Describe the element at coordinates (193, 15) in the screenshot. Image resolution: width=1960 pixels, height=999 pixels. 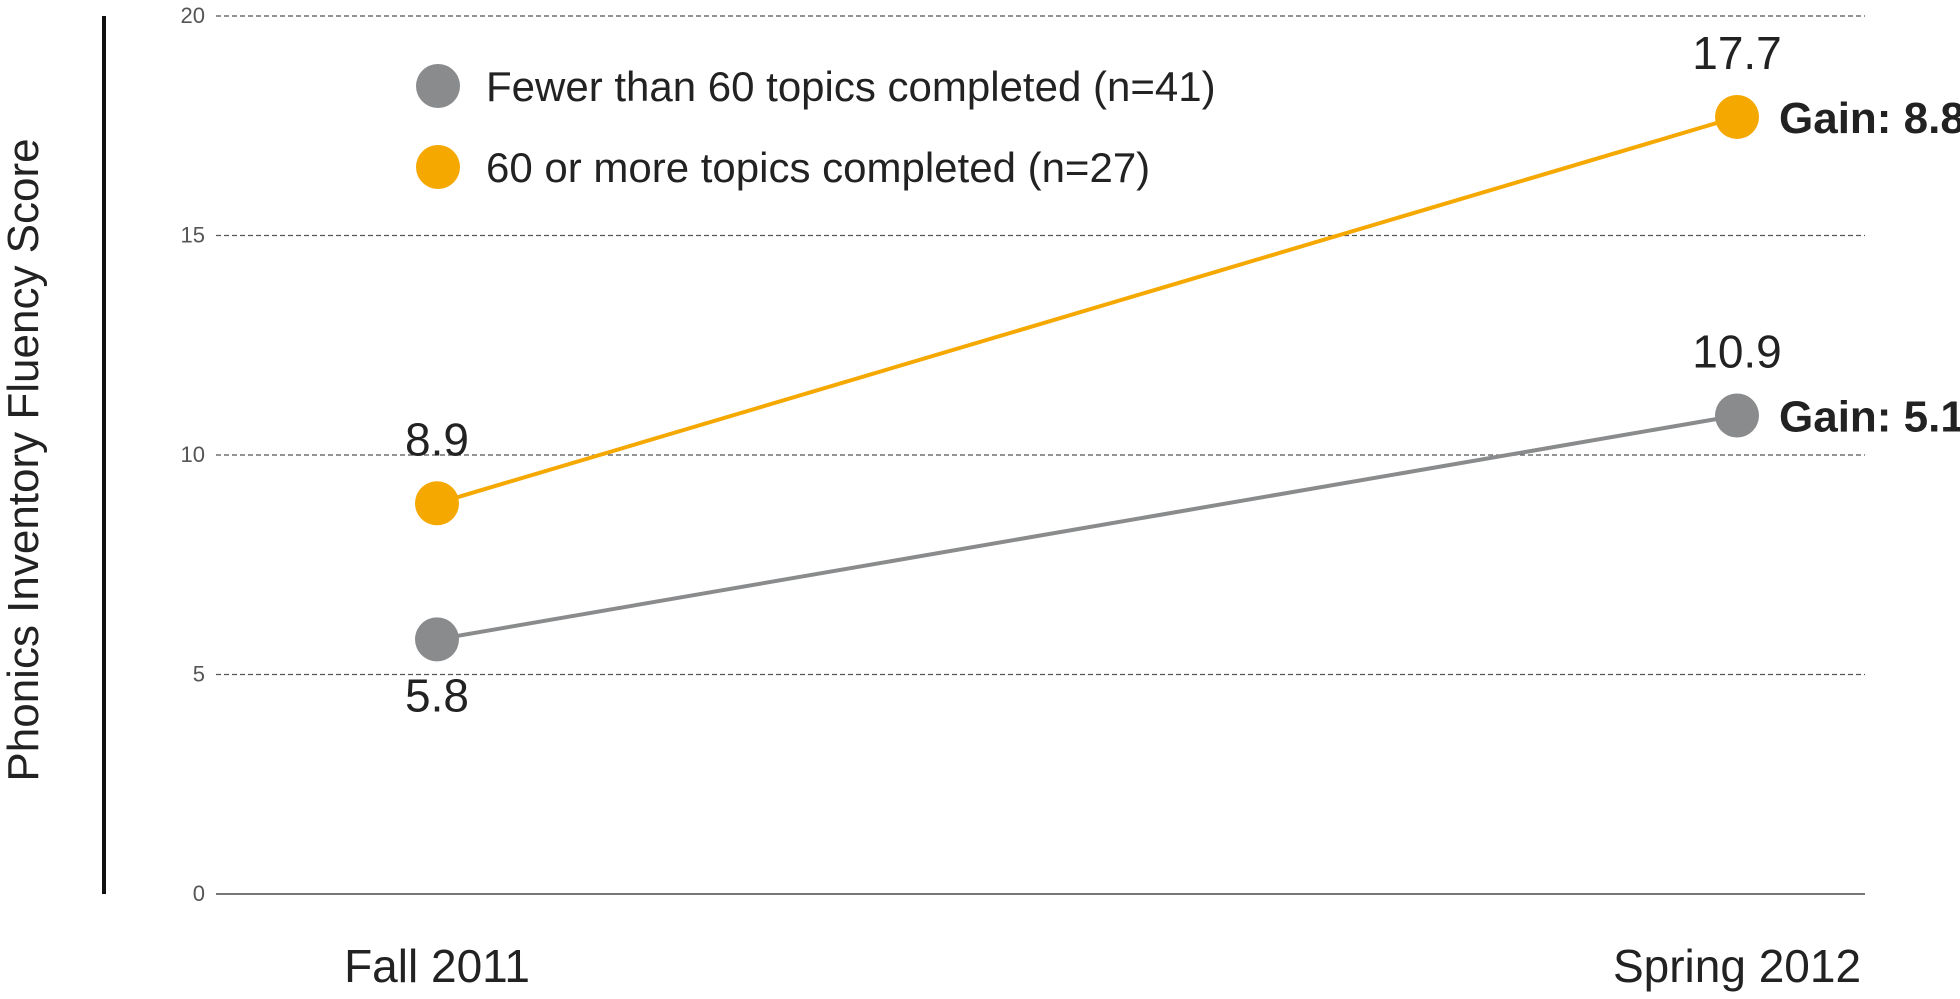
I see `y-tick-label: 20` at that location.